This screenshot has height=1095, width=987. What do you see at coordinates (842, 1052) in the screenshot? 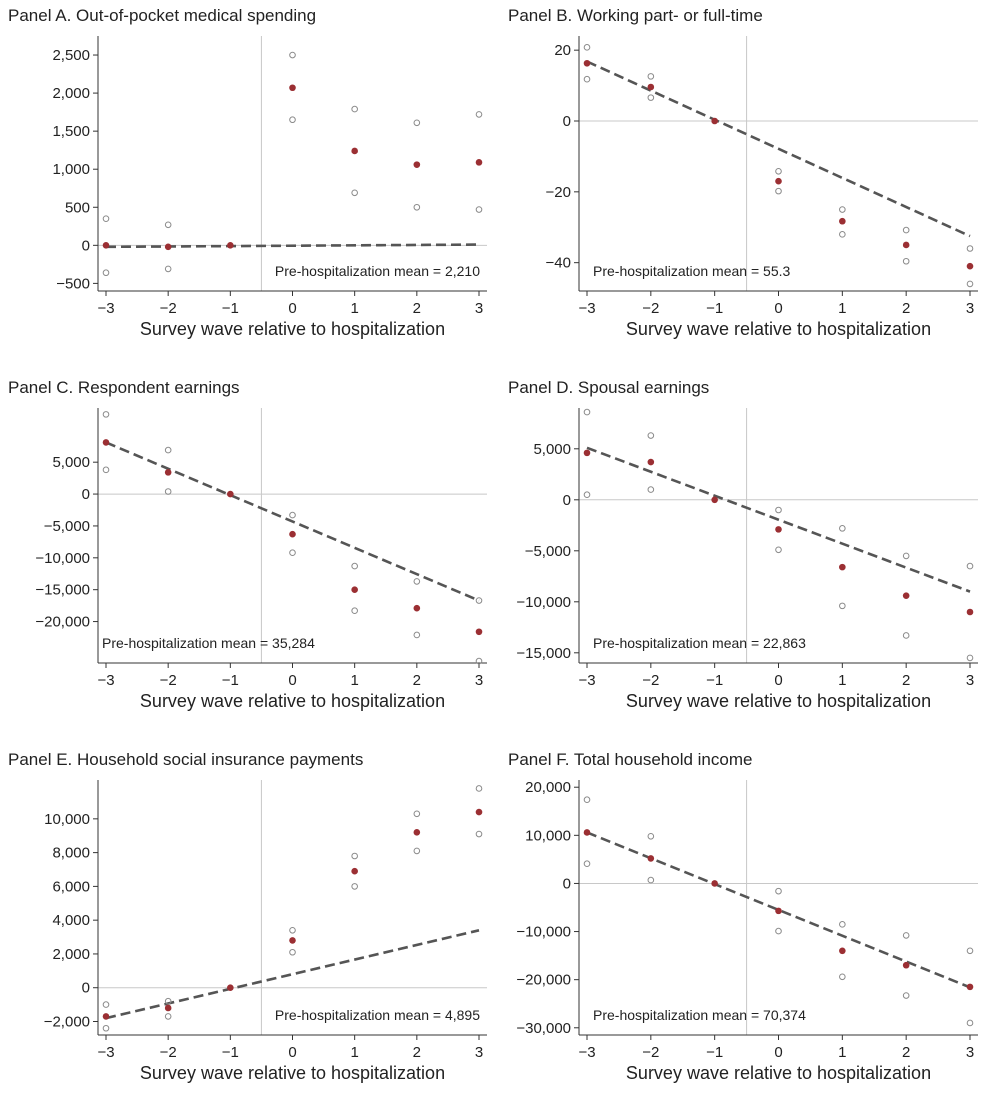
I see `panel-f-x-tick-label: 1` at bounding box center [842, 1052].